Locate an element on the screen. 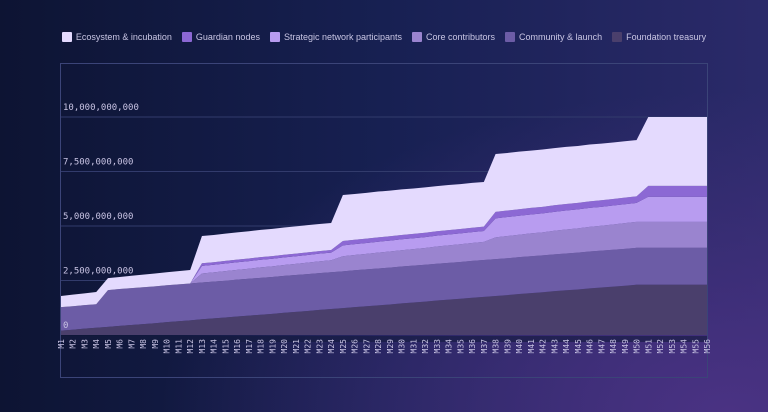 This screenshot has width=768, height=412. x-tick-label: M53 is located at coordinates (672, 346).